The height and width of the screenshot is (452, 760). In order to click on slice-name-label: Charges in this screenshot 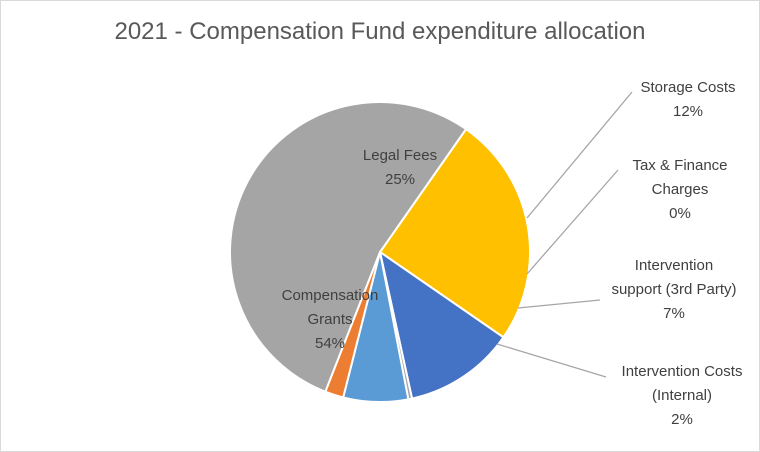, I will do `click(680, 189)`.